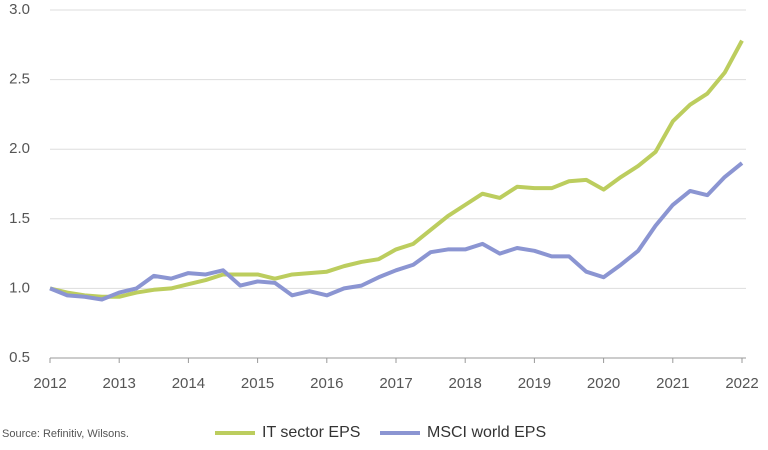 Image resolution: width=768 pixels, height=450 pixels. Describe the element at coordinates (65, 434) in the screenshot. I see `source-note: Source: Refinitiv, Wilsons.` at that location.